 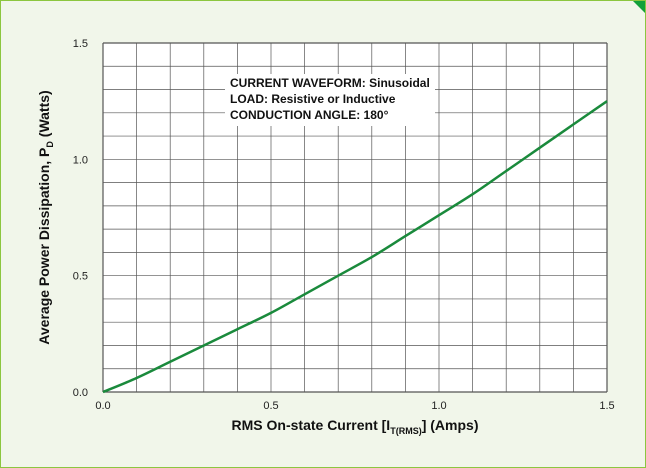 What do you see at coordinates (438, 406) in the screenshot?
I see `x-tick-label: 1.0` at bounding box center [438, 406].